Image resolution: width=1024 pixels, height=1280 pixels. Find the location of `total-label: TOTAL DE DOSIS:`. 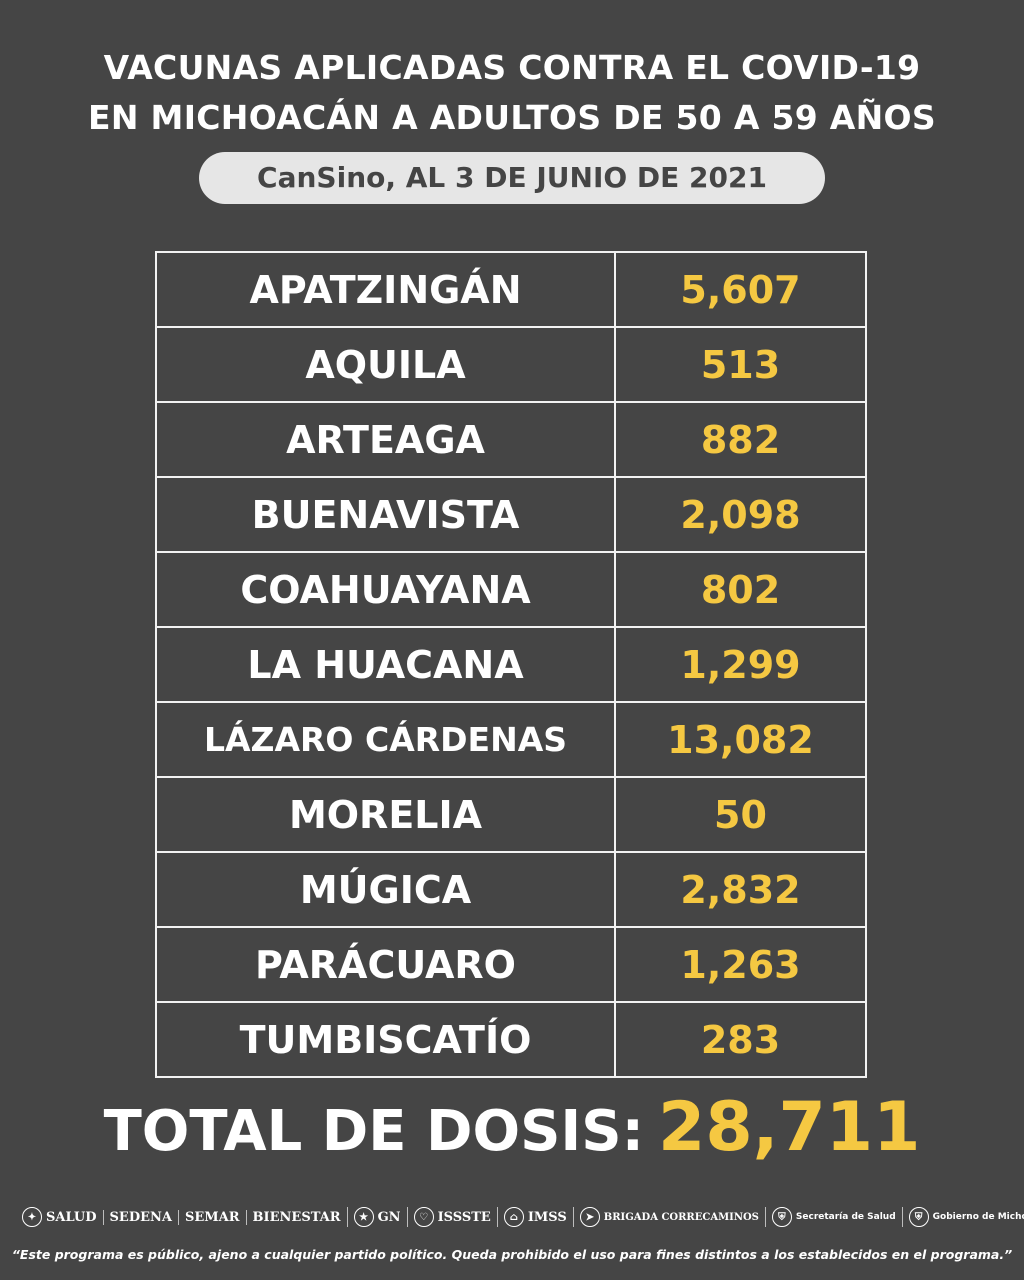

total-label: TOTAL DE DOSIS: is located at coordinates (373, 1131).